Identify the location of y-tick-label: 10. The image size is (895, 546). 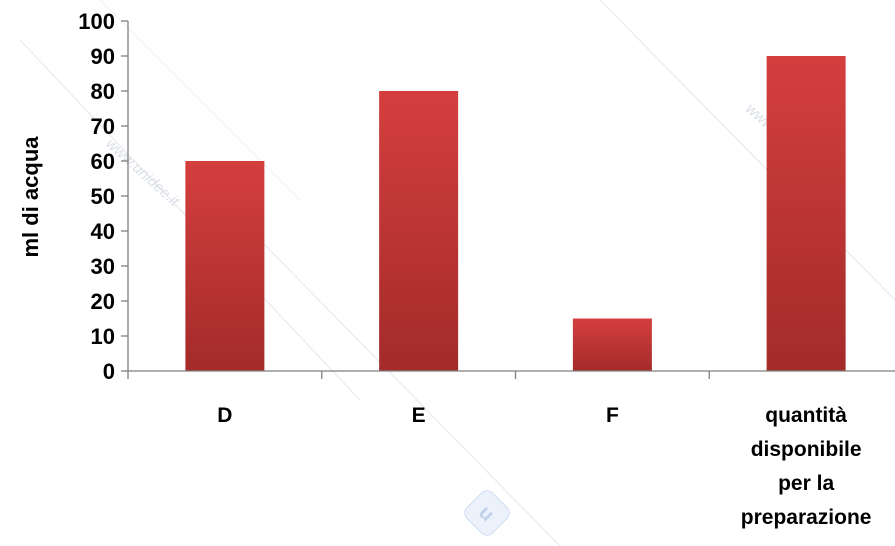
(103, 336).